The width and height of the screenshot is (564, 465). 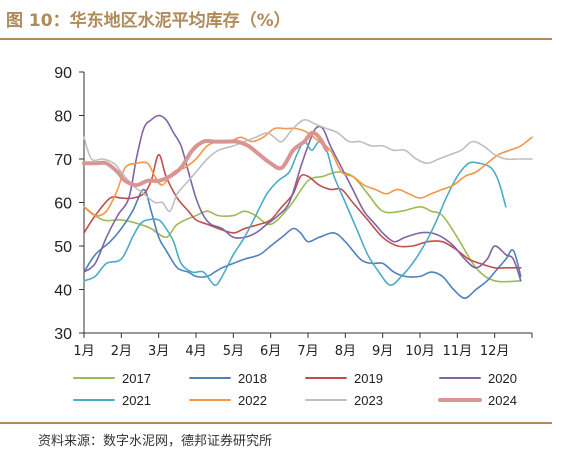 I want to click on x-tick-label: 10月, so click(x=420, y=351).